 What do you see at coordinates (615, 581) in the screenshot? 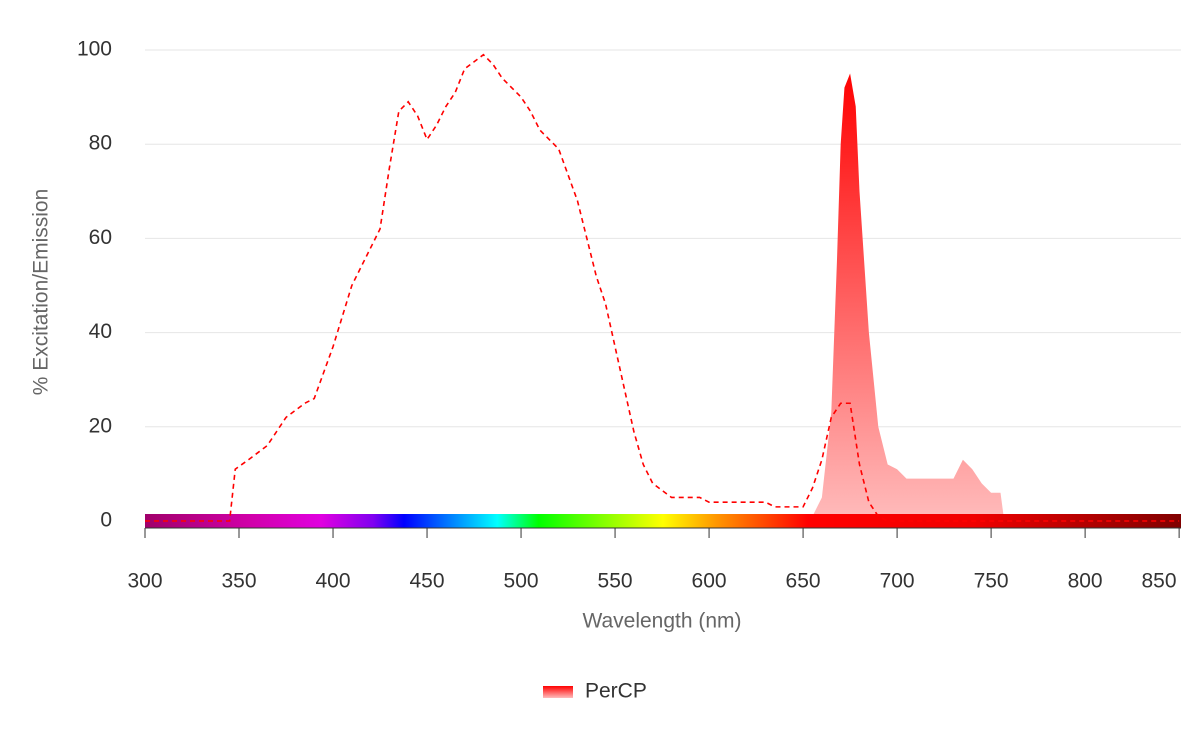
I see `x-tick-label: 550` at bounding box center [615, 581].